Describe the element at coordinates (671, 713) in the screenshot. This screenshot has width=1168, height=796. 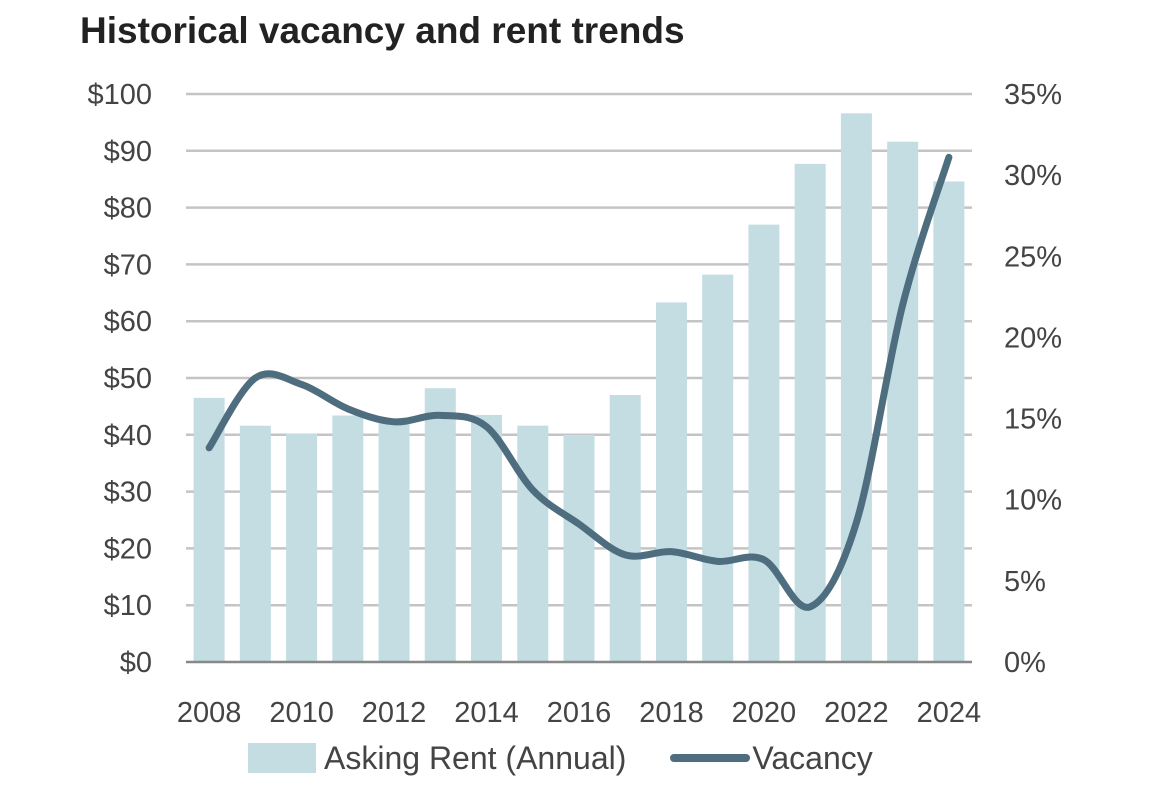
I see `x-tick-label: 2018` at that location.